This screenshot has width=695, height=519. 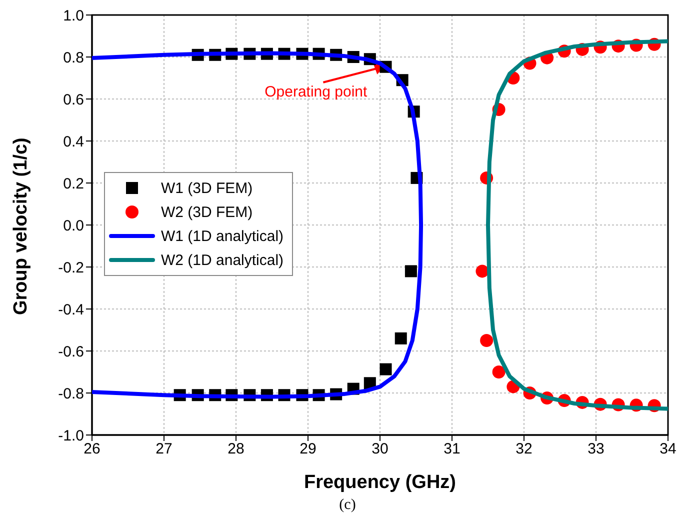 I want to click on legend-label: W2 (1D analytical), so click(x=222, y=260).